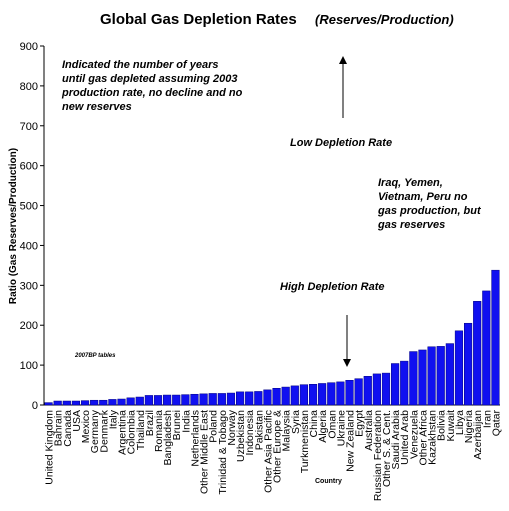  I want to click on x-tick-label: Nigeria, so click(469, 426).